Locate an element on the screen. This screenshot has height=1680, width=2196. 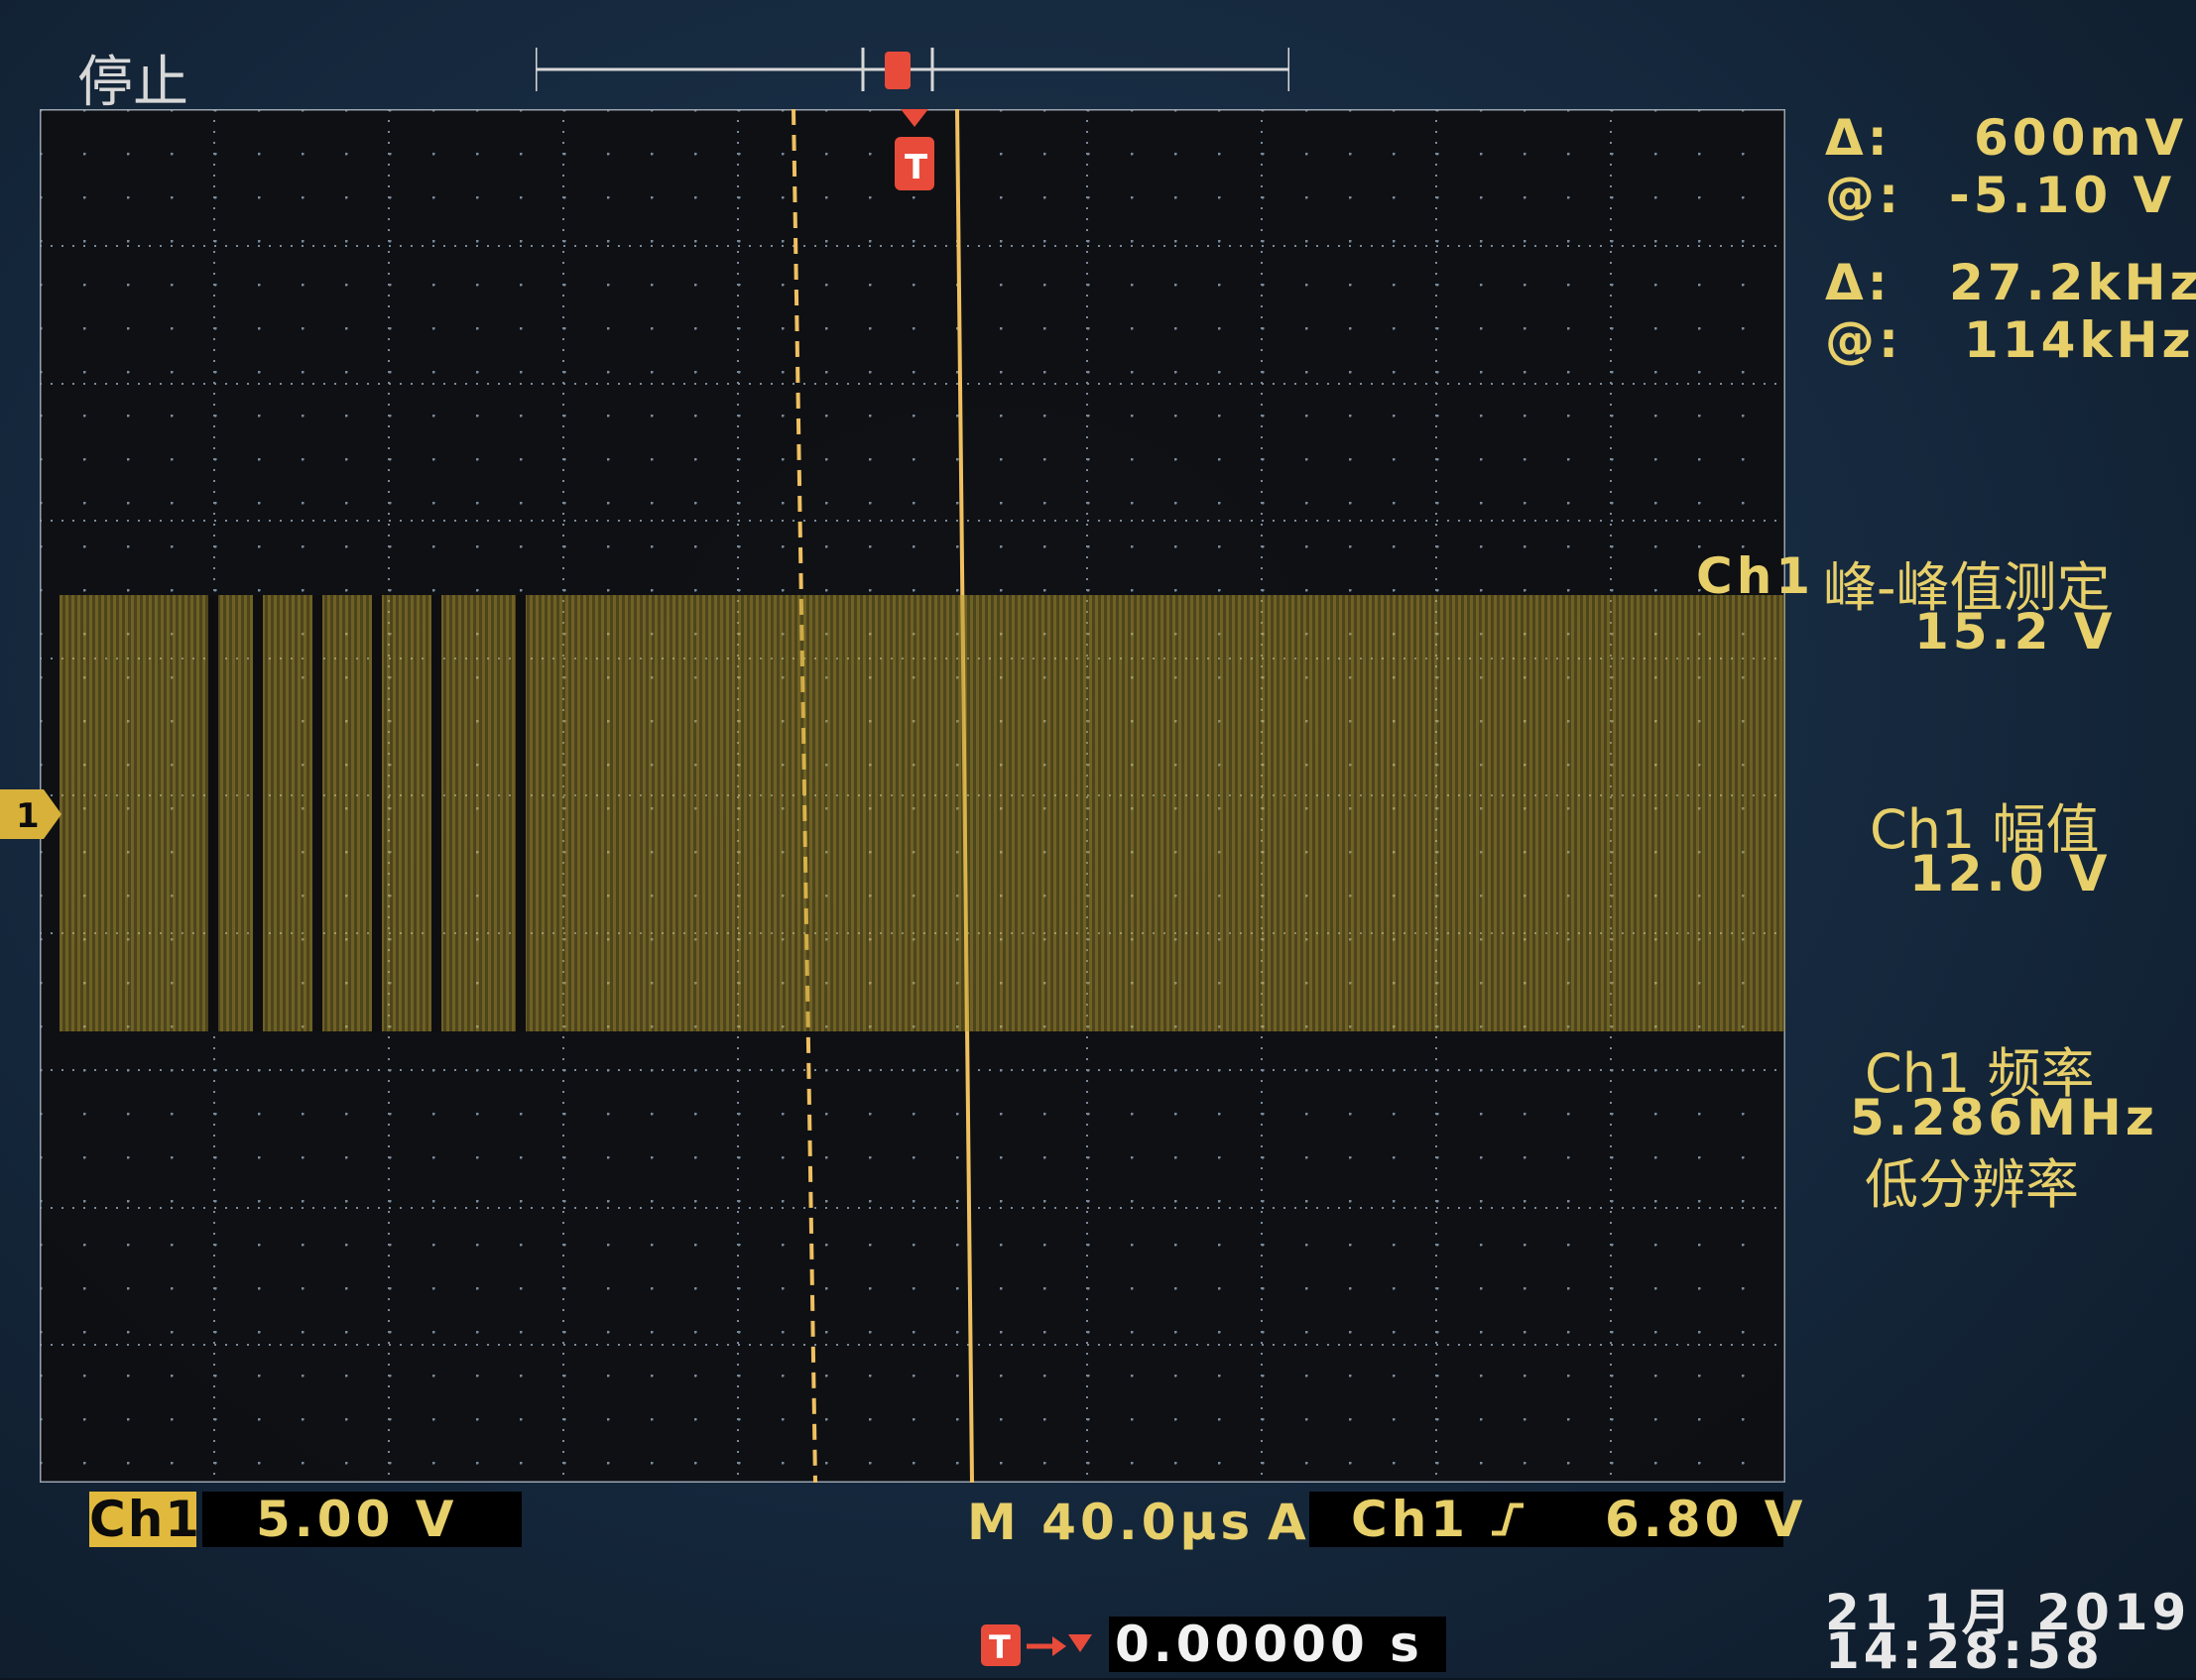
voltage-at-label: @: is located at coordinates (1863, 195).